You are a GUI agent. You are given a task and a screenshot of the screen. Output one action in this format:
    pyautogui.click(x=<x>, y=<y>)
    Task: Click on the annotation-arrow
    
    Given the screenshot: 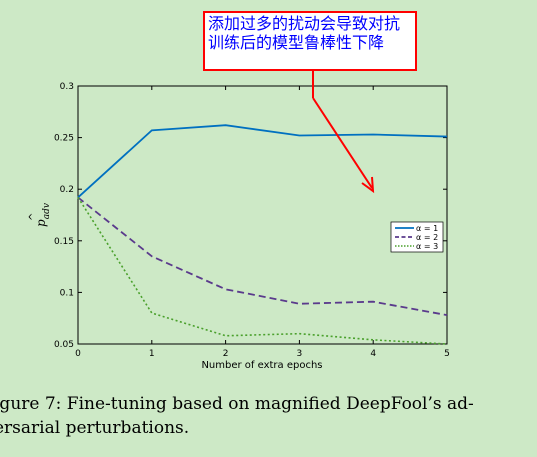 What is the action you would take?
    pyautogui.click(x=343, y=132)
    